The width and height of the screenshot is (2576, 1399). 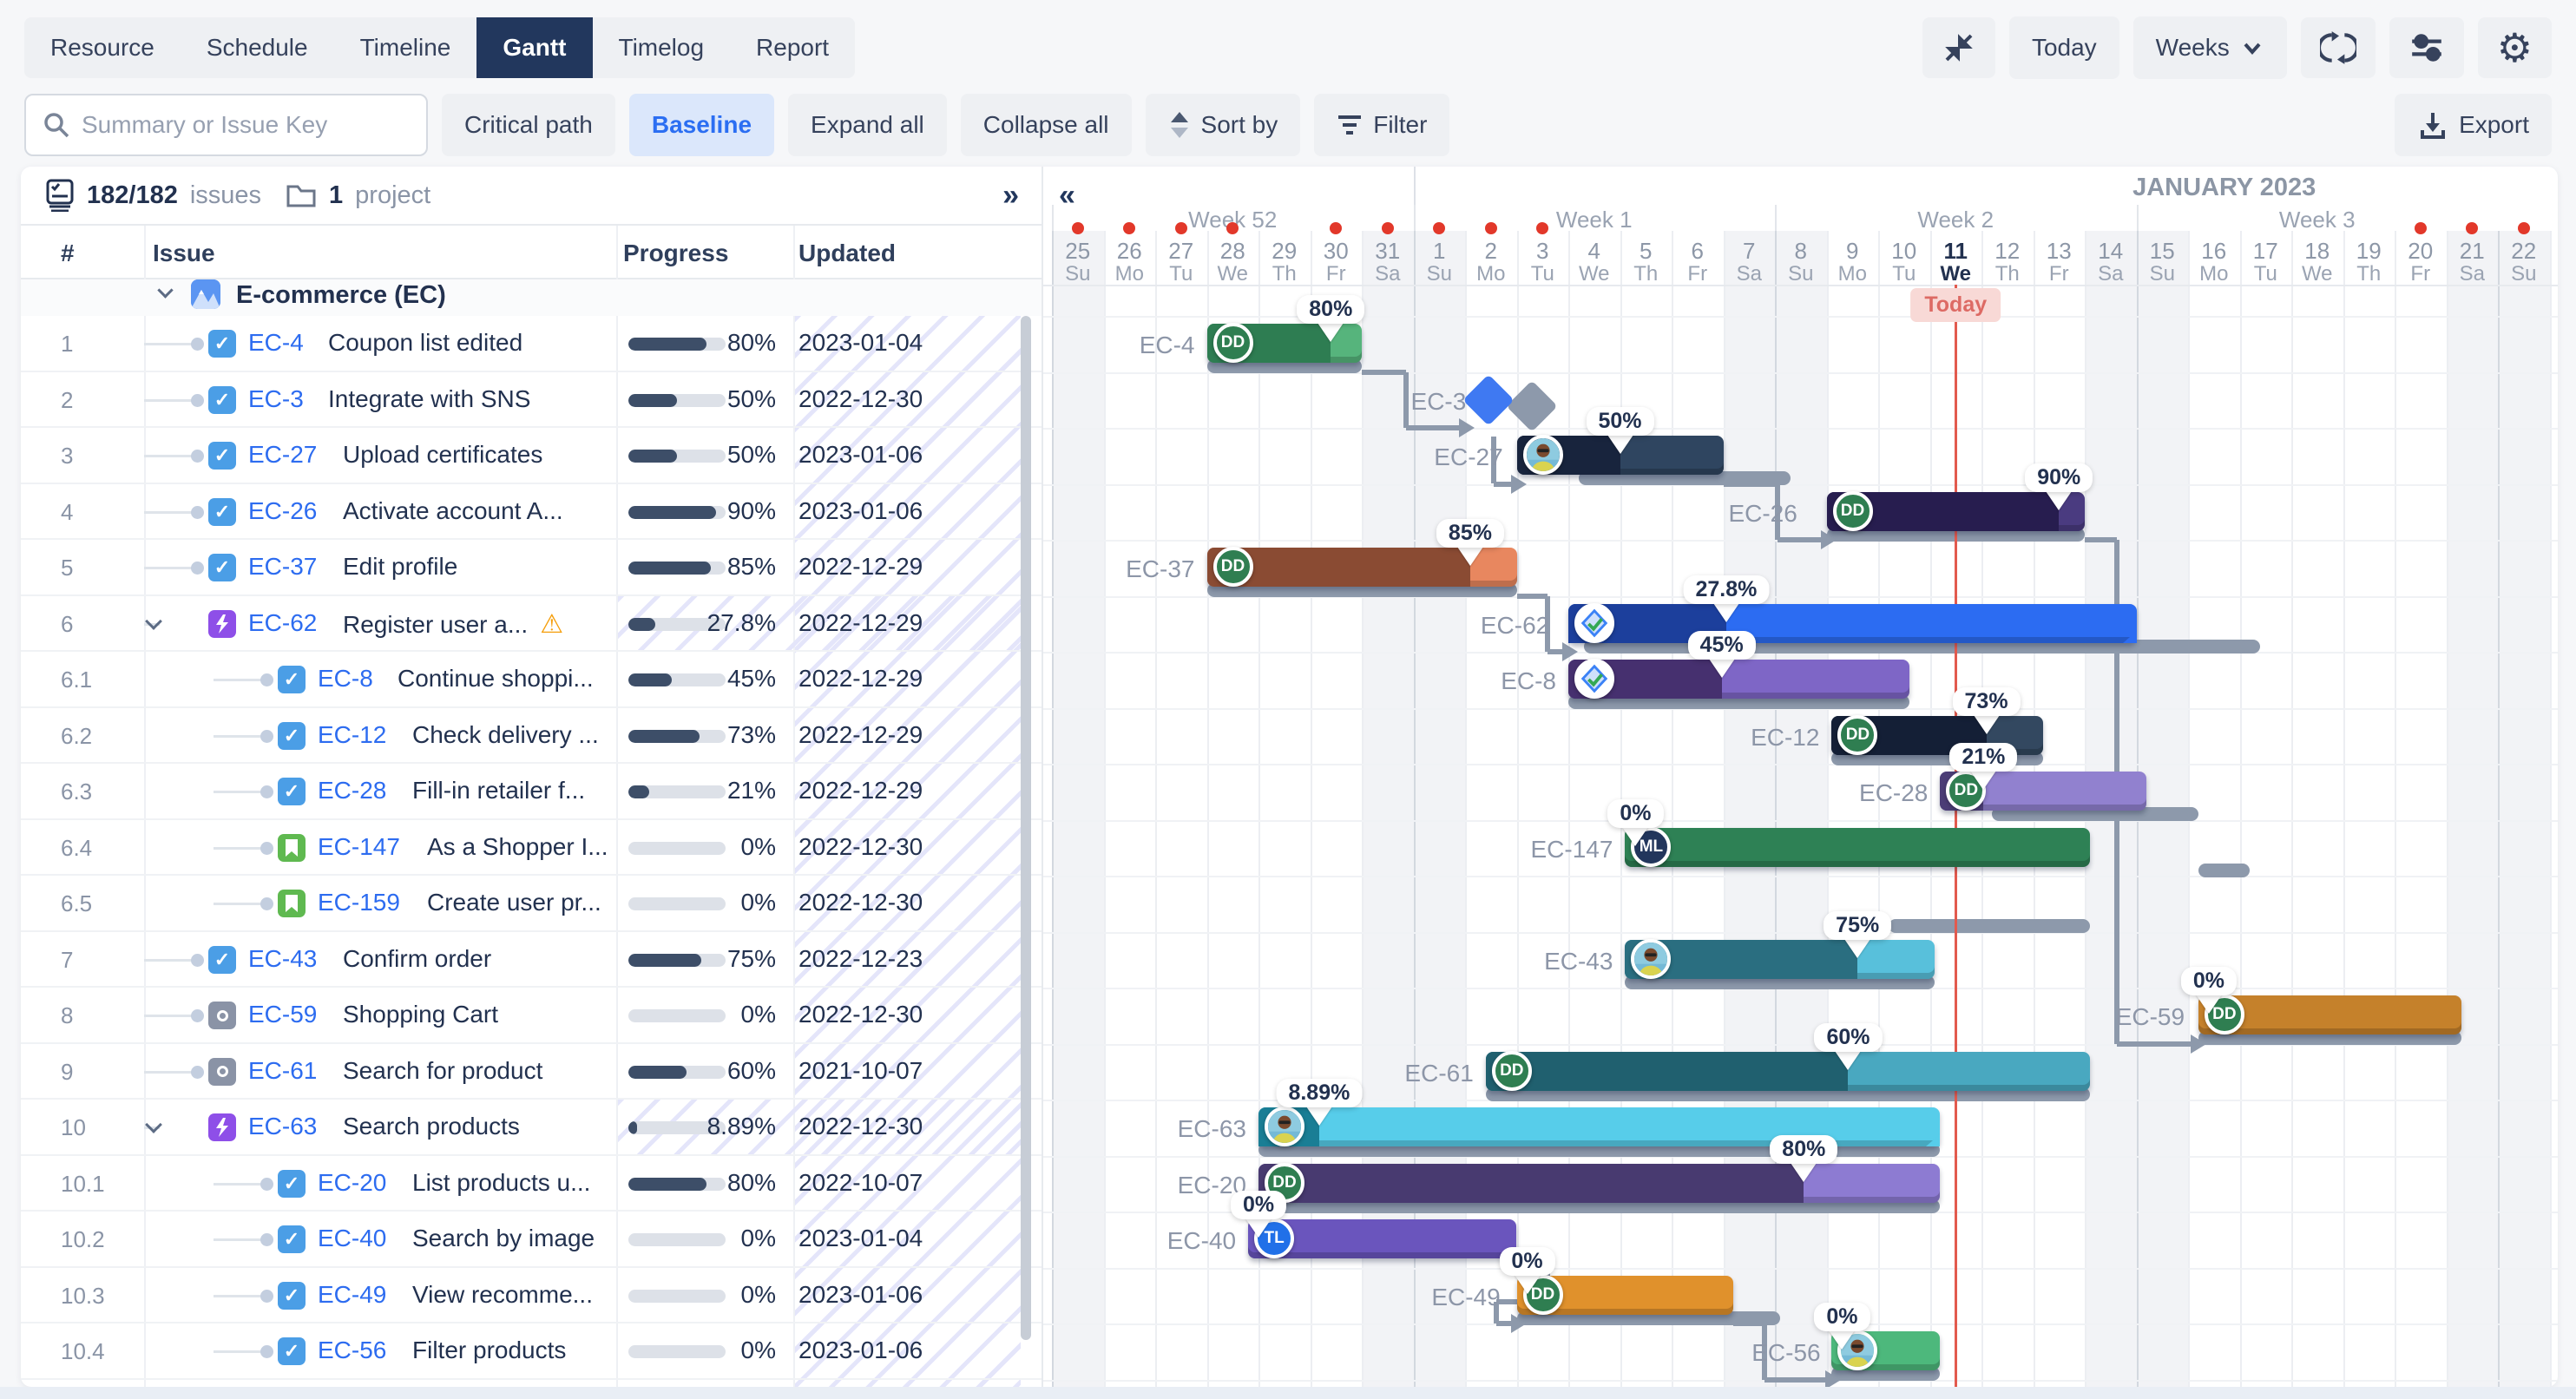 I want to click on tab-gantt: Gantt, so click(x=534, y=47).